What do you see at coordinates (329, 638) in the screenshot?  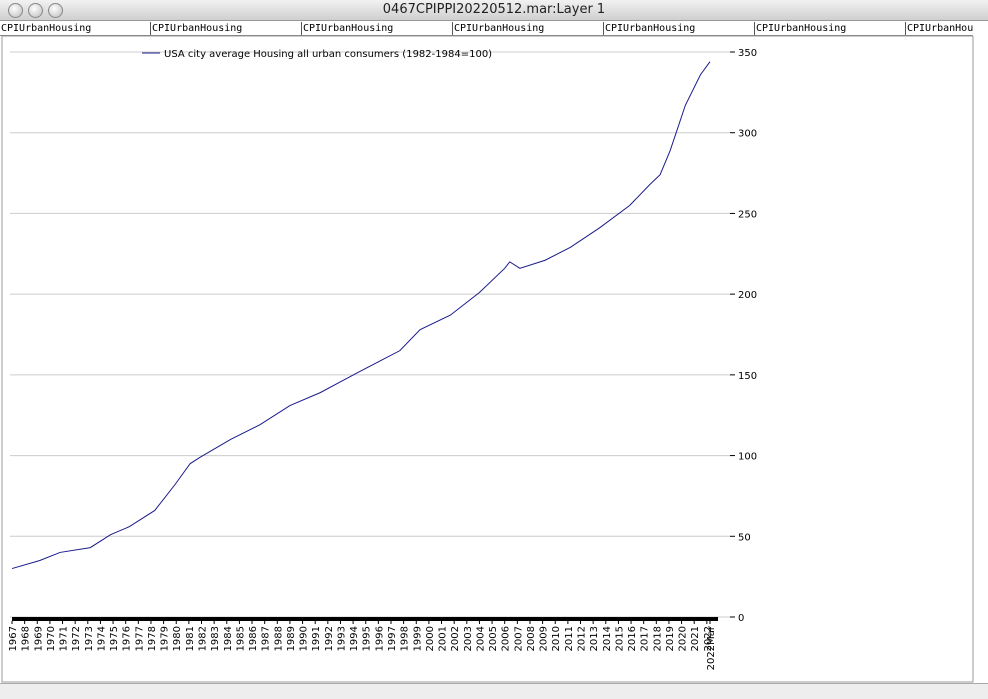 I see `x-tick-label: 1992` at bounding box center [329, 638].